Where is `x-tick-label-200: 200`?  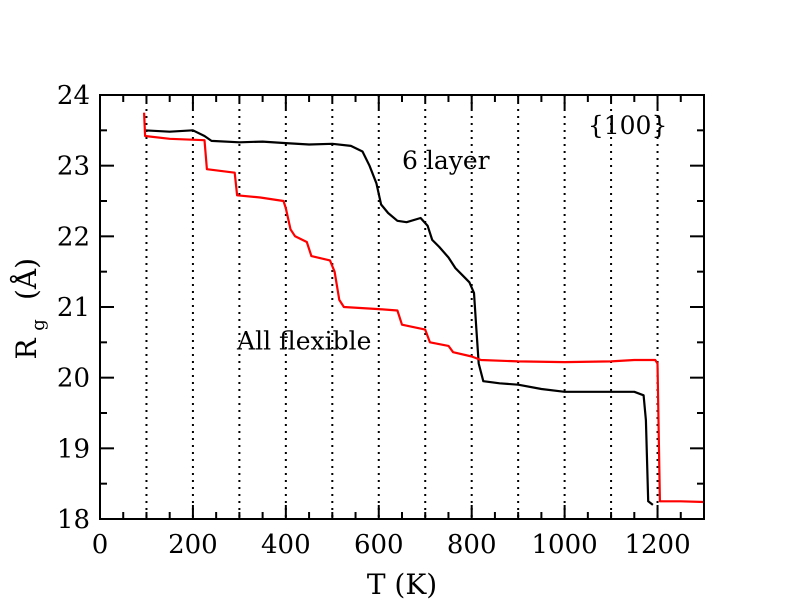
x-tick-label-200: 200 is located at coordinates (193, 545).